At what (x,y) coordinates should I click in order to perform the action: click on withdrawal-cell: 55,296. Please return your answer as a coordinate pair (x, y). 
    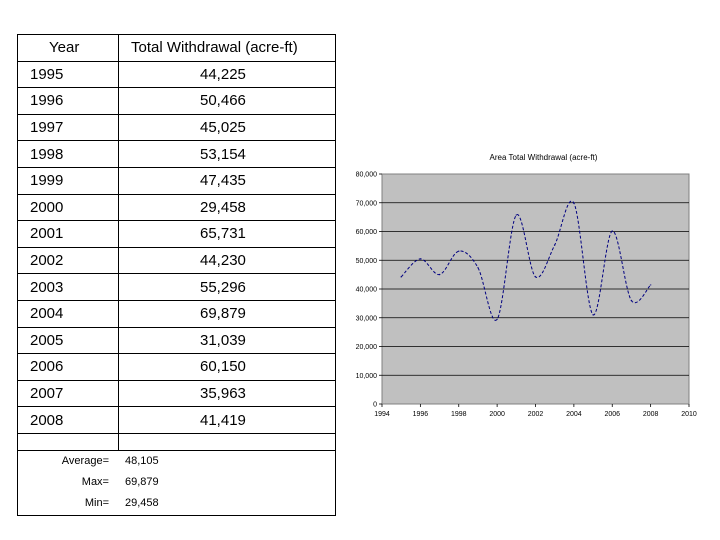
    Looking at the image, I should click on (223, 287).